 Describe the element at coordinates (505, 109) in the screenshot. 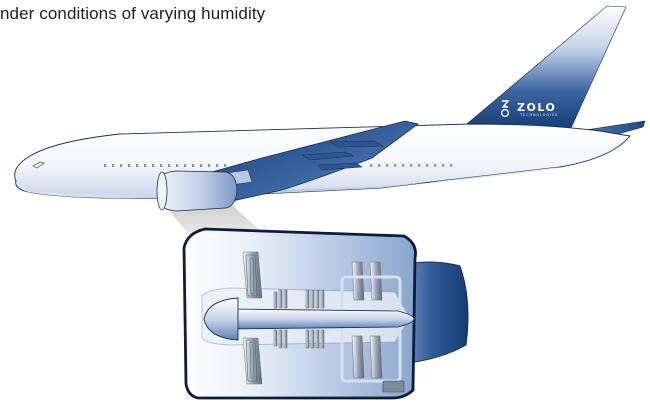

I see `zolo-logo-icon` at that location.